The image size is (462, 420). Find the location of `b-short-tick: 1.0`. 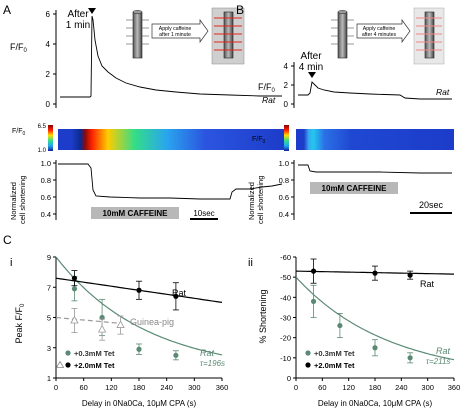

b-short-tick: 1.0 is located at coordinates (284, 163).